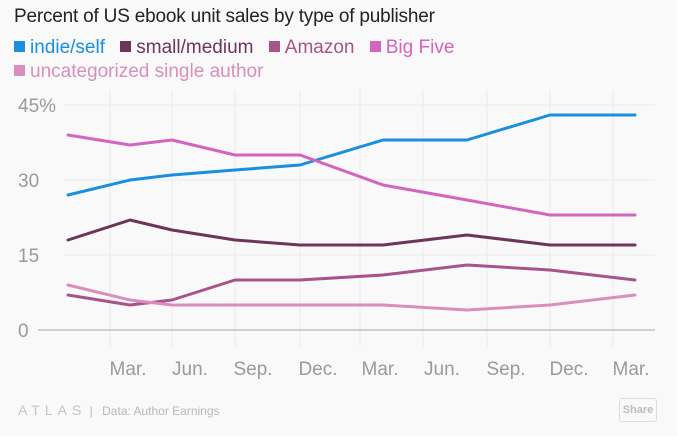 The height and width of the screenshot is (436, 677). I want to click on legend-item-small-medium: small/medium, so click(186, 48).